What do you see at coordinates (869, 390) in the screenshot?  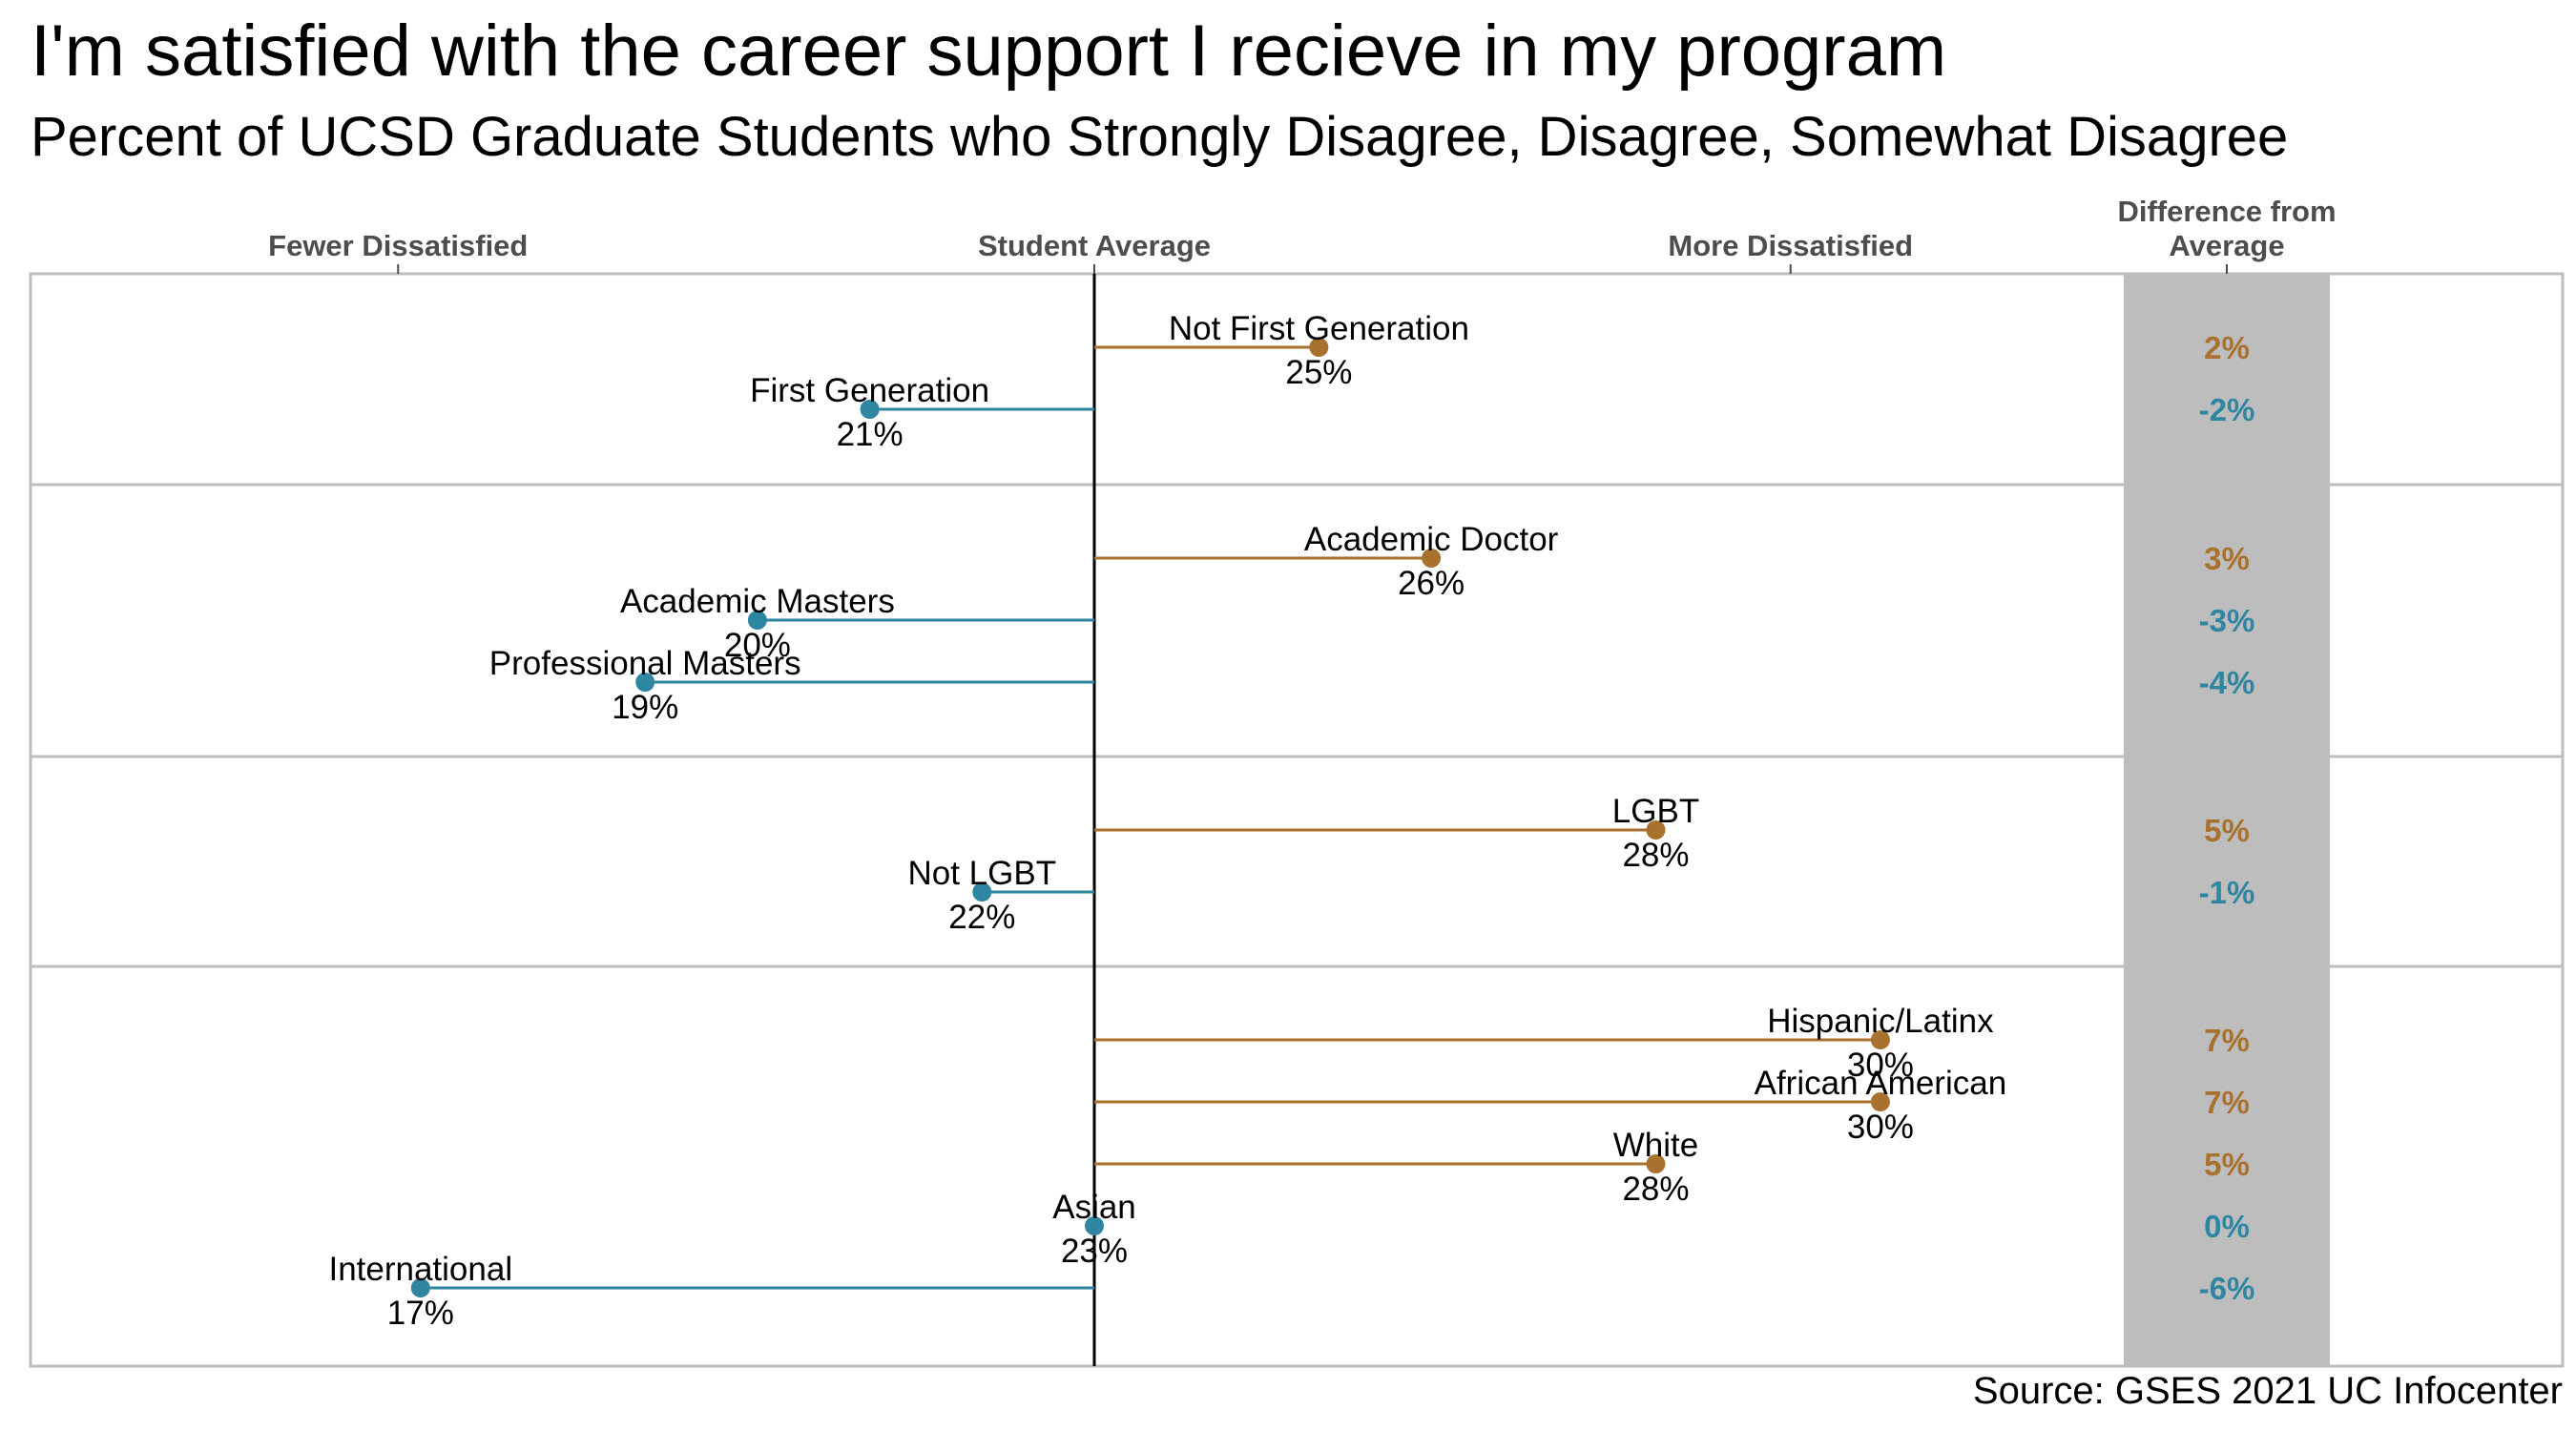 I see `point-label: First Generation` at bounding box center [869, 390].